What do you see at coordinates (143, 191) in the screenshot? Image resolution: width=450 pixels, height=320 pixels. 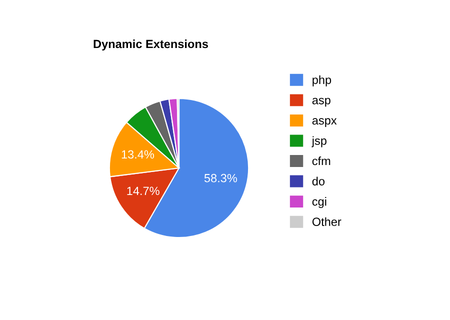 I see `data-label: 14.7%` at bounding box center [143, 191].